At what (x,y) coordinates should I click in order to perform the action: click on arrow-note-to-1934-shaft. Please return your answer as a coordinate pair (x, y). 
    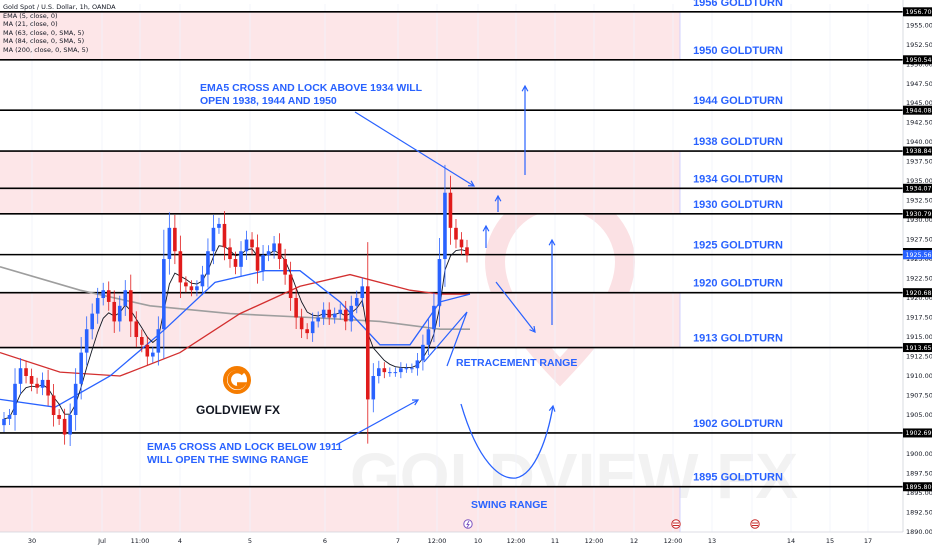
    Looking at the image, I should click on (414, 149).